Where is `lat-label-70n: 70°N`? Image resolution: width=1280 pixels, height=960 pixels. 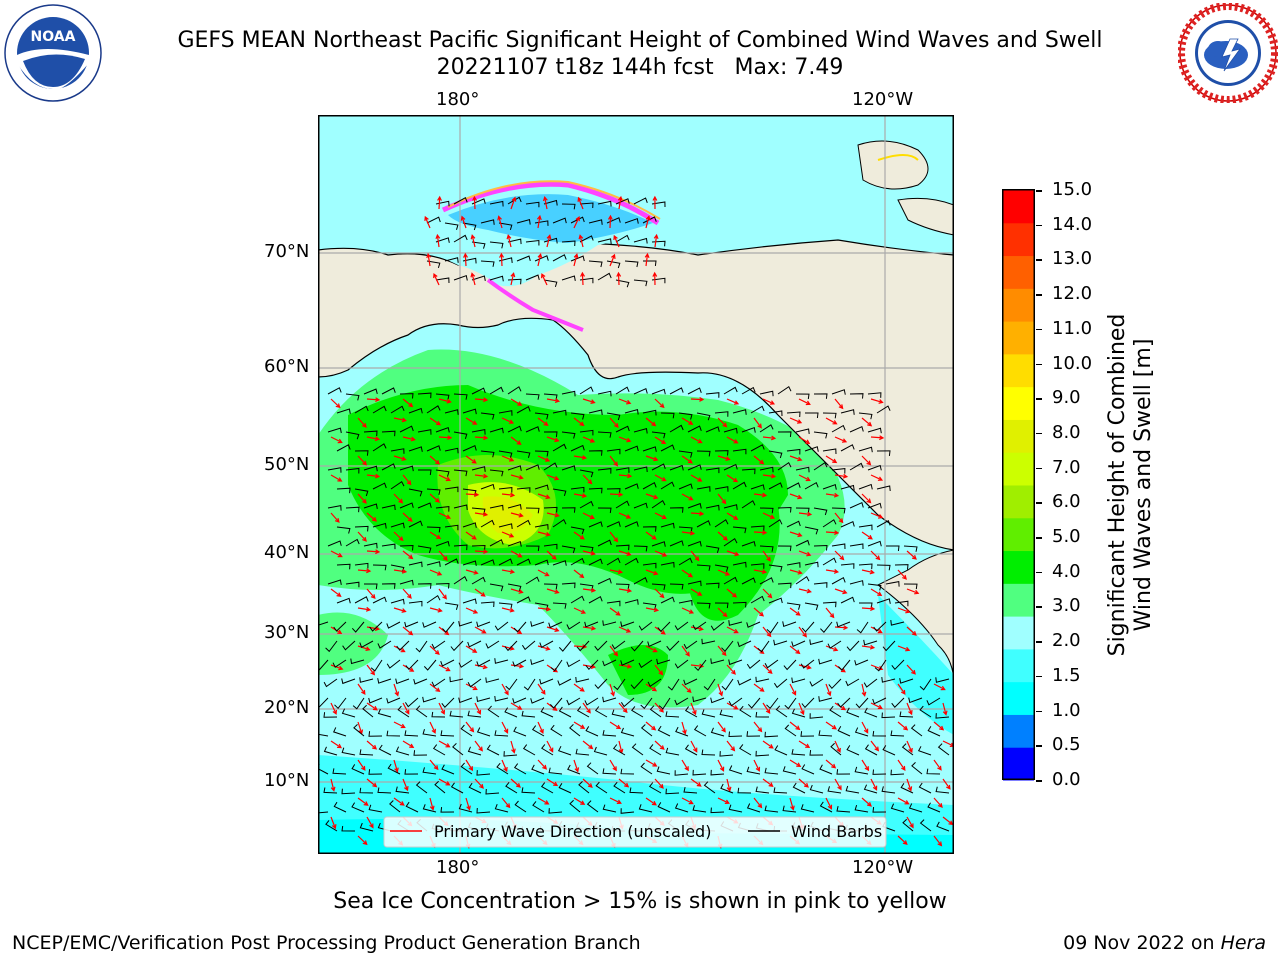
lat-label-70n: 70°N is located at coordinates (287, 251).